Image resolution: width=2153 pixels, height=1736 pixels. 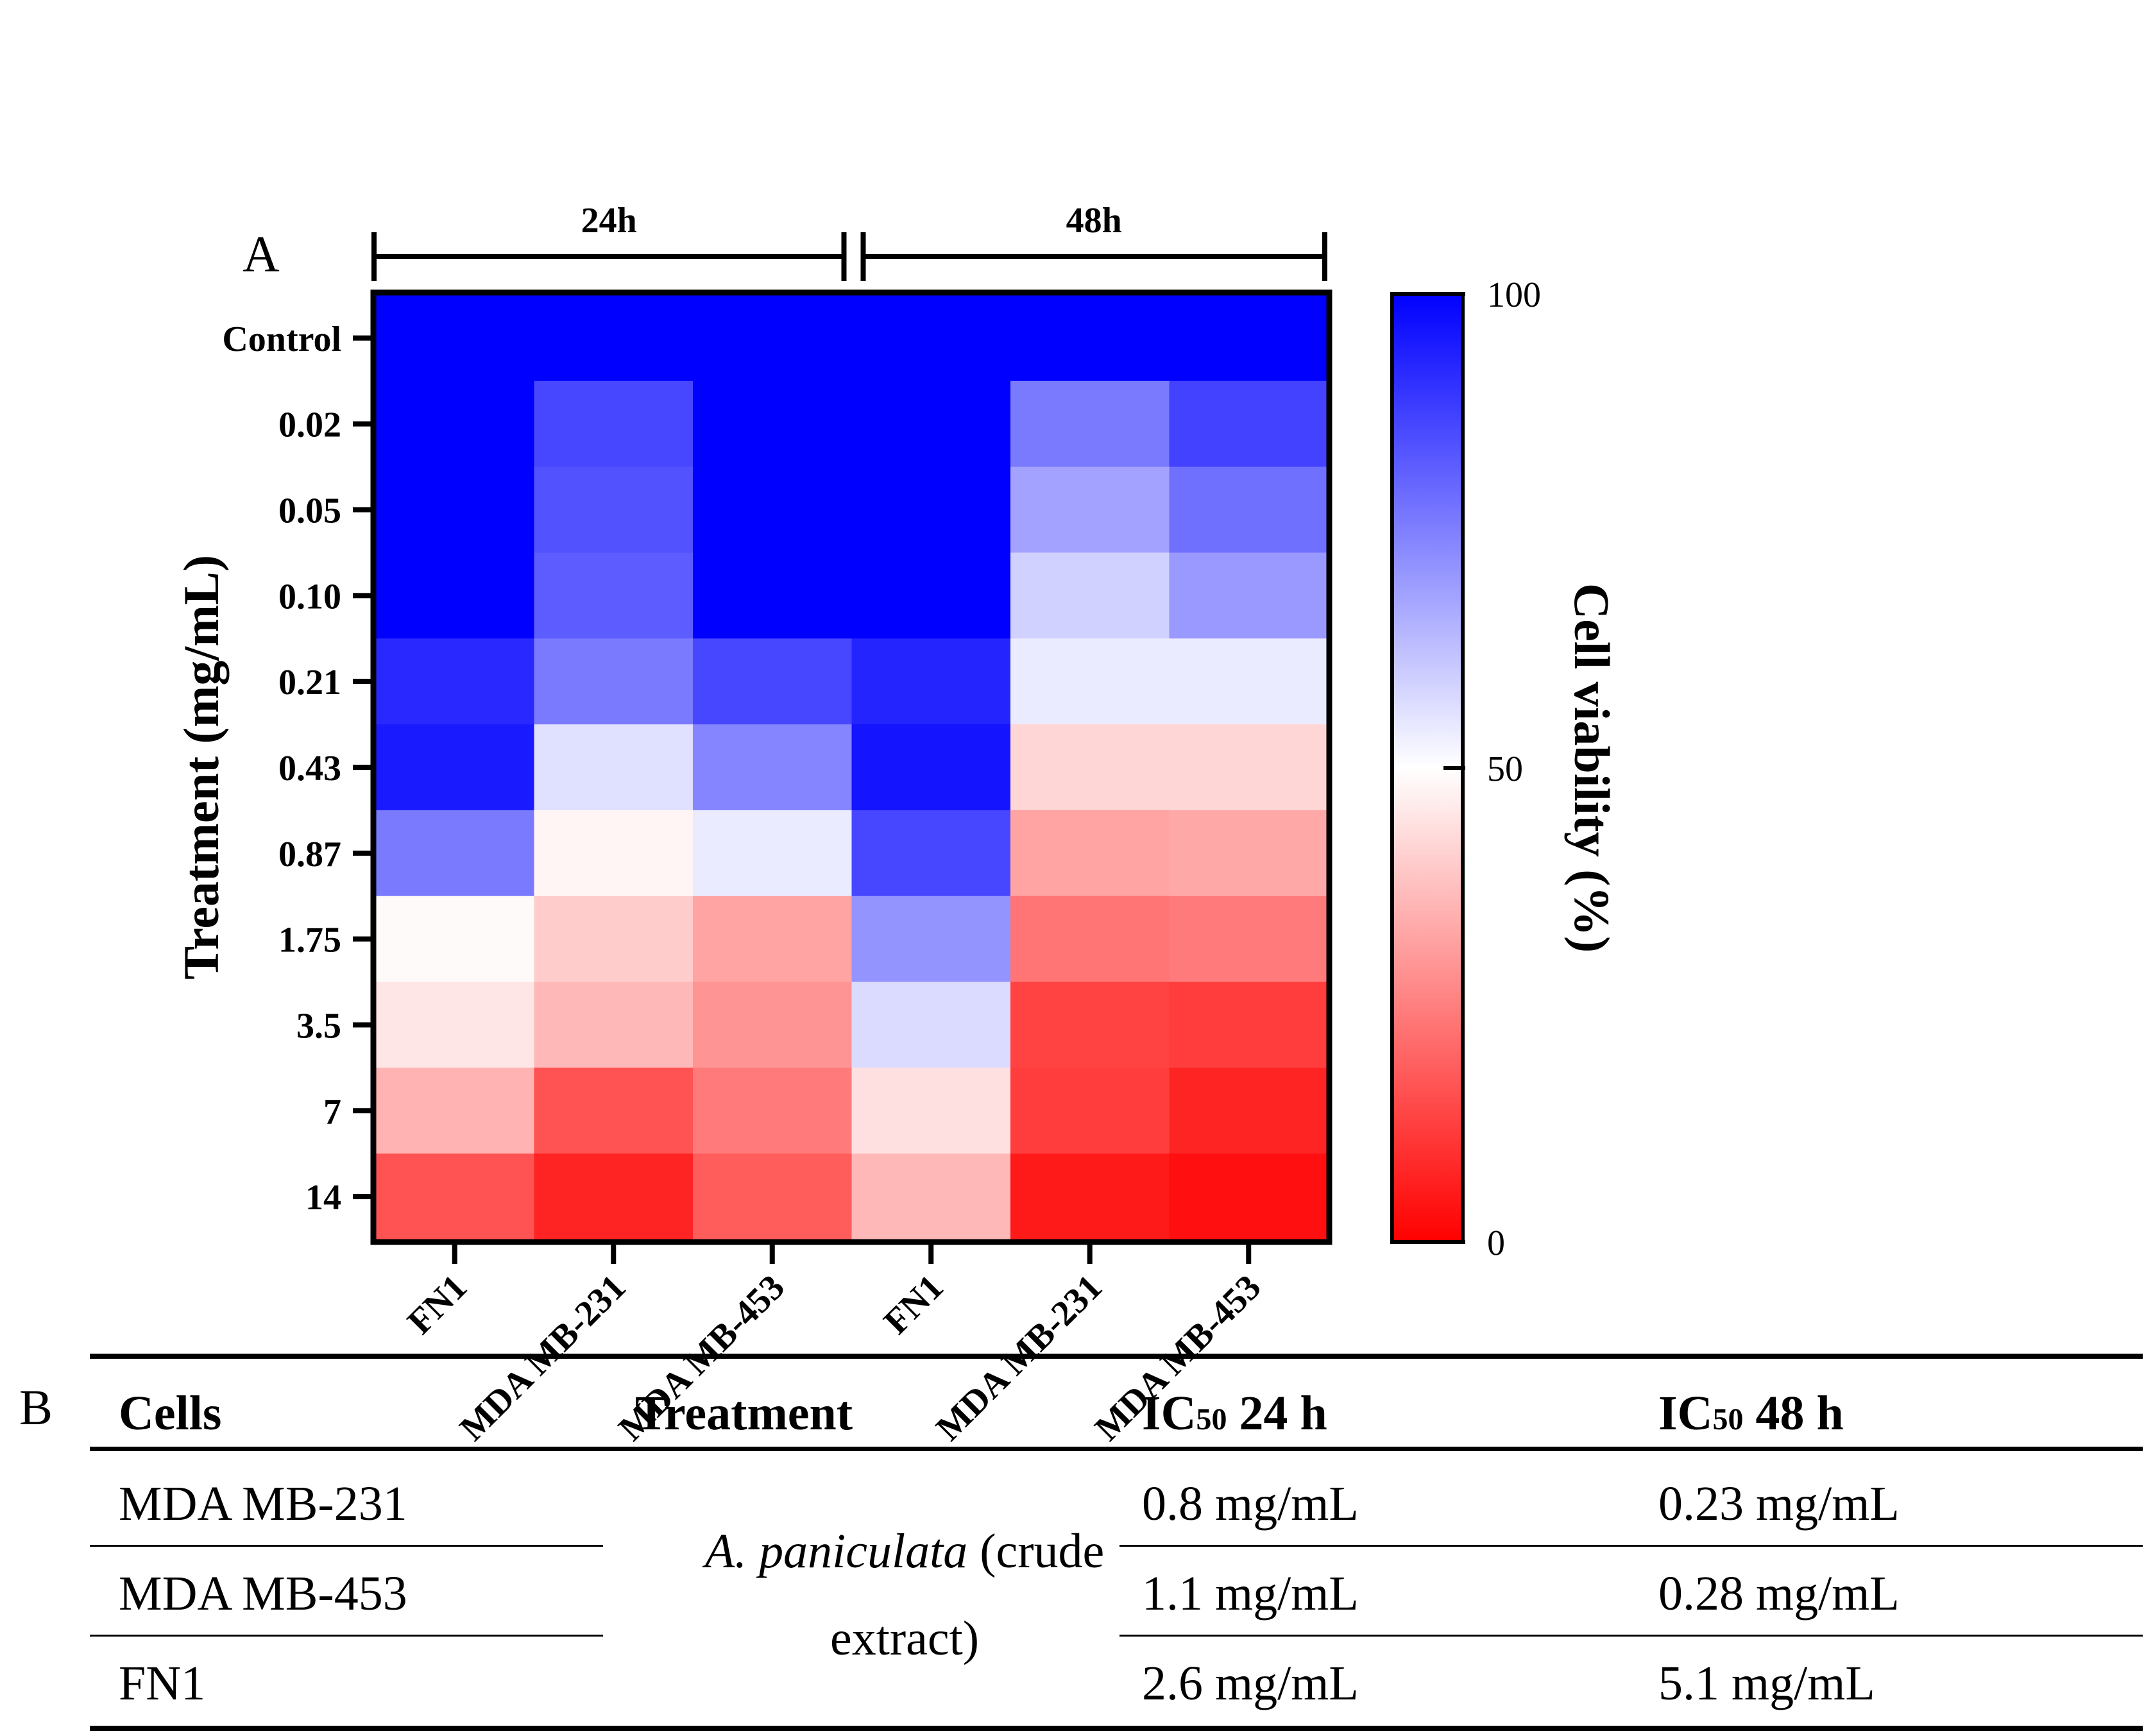 What do you see at coordinates (849, 241) in the screenshot?
I see `group-brackets: 24h 48h` at bounding box center [849, 241].